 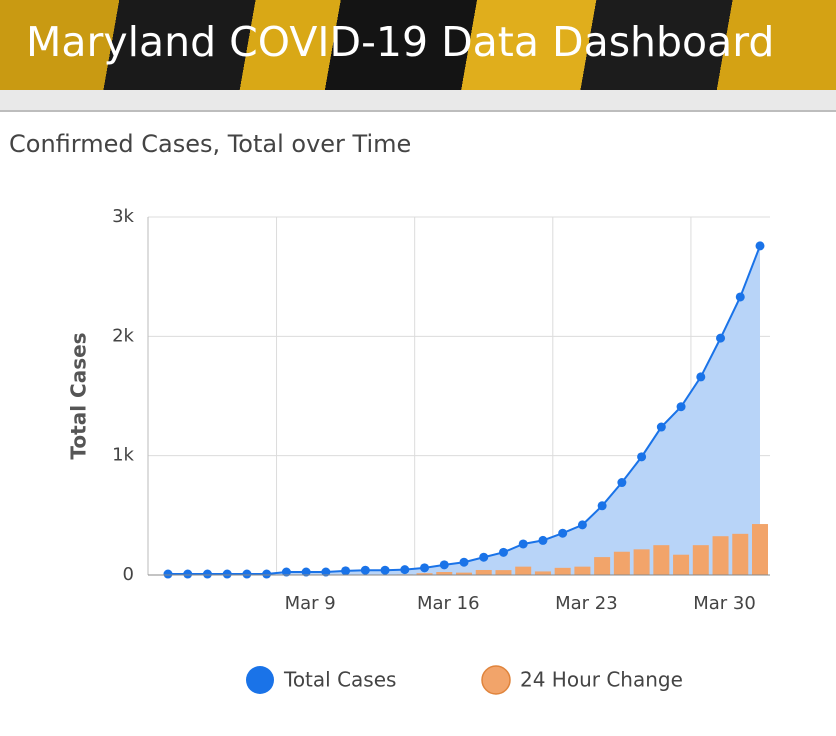 What do you see at coordinates (128, 574) in the screenshot?
I see `y-tick-label: 0` at bounding box center [128, 574].